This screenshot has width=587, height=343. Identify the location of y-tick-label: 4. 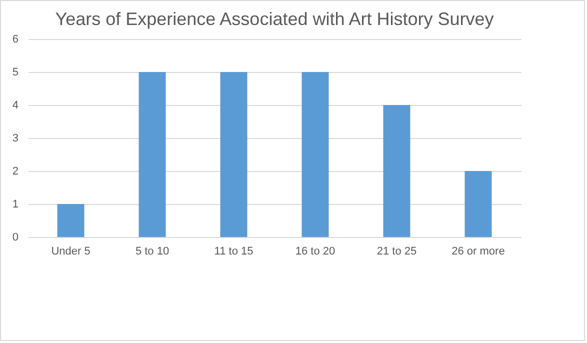
(15, 106).